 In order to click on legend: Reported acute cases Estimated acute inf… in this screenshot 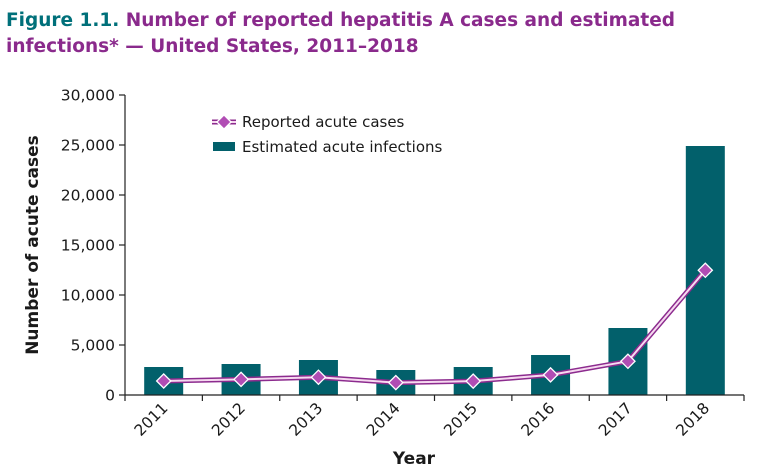, I will do `click(327, 134)`.